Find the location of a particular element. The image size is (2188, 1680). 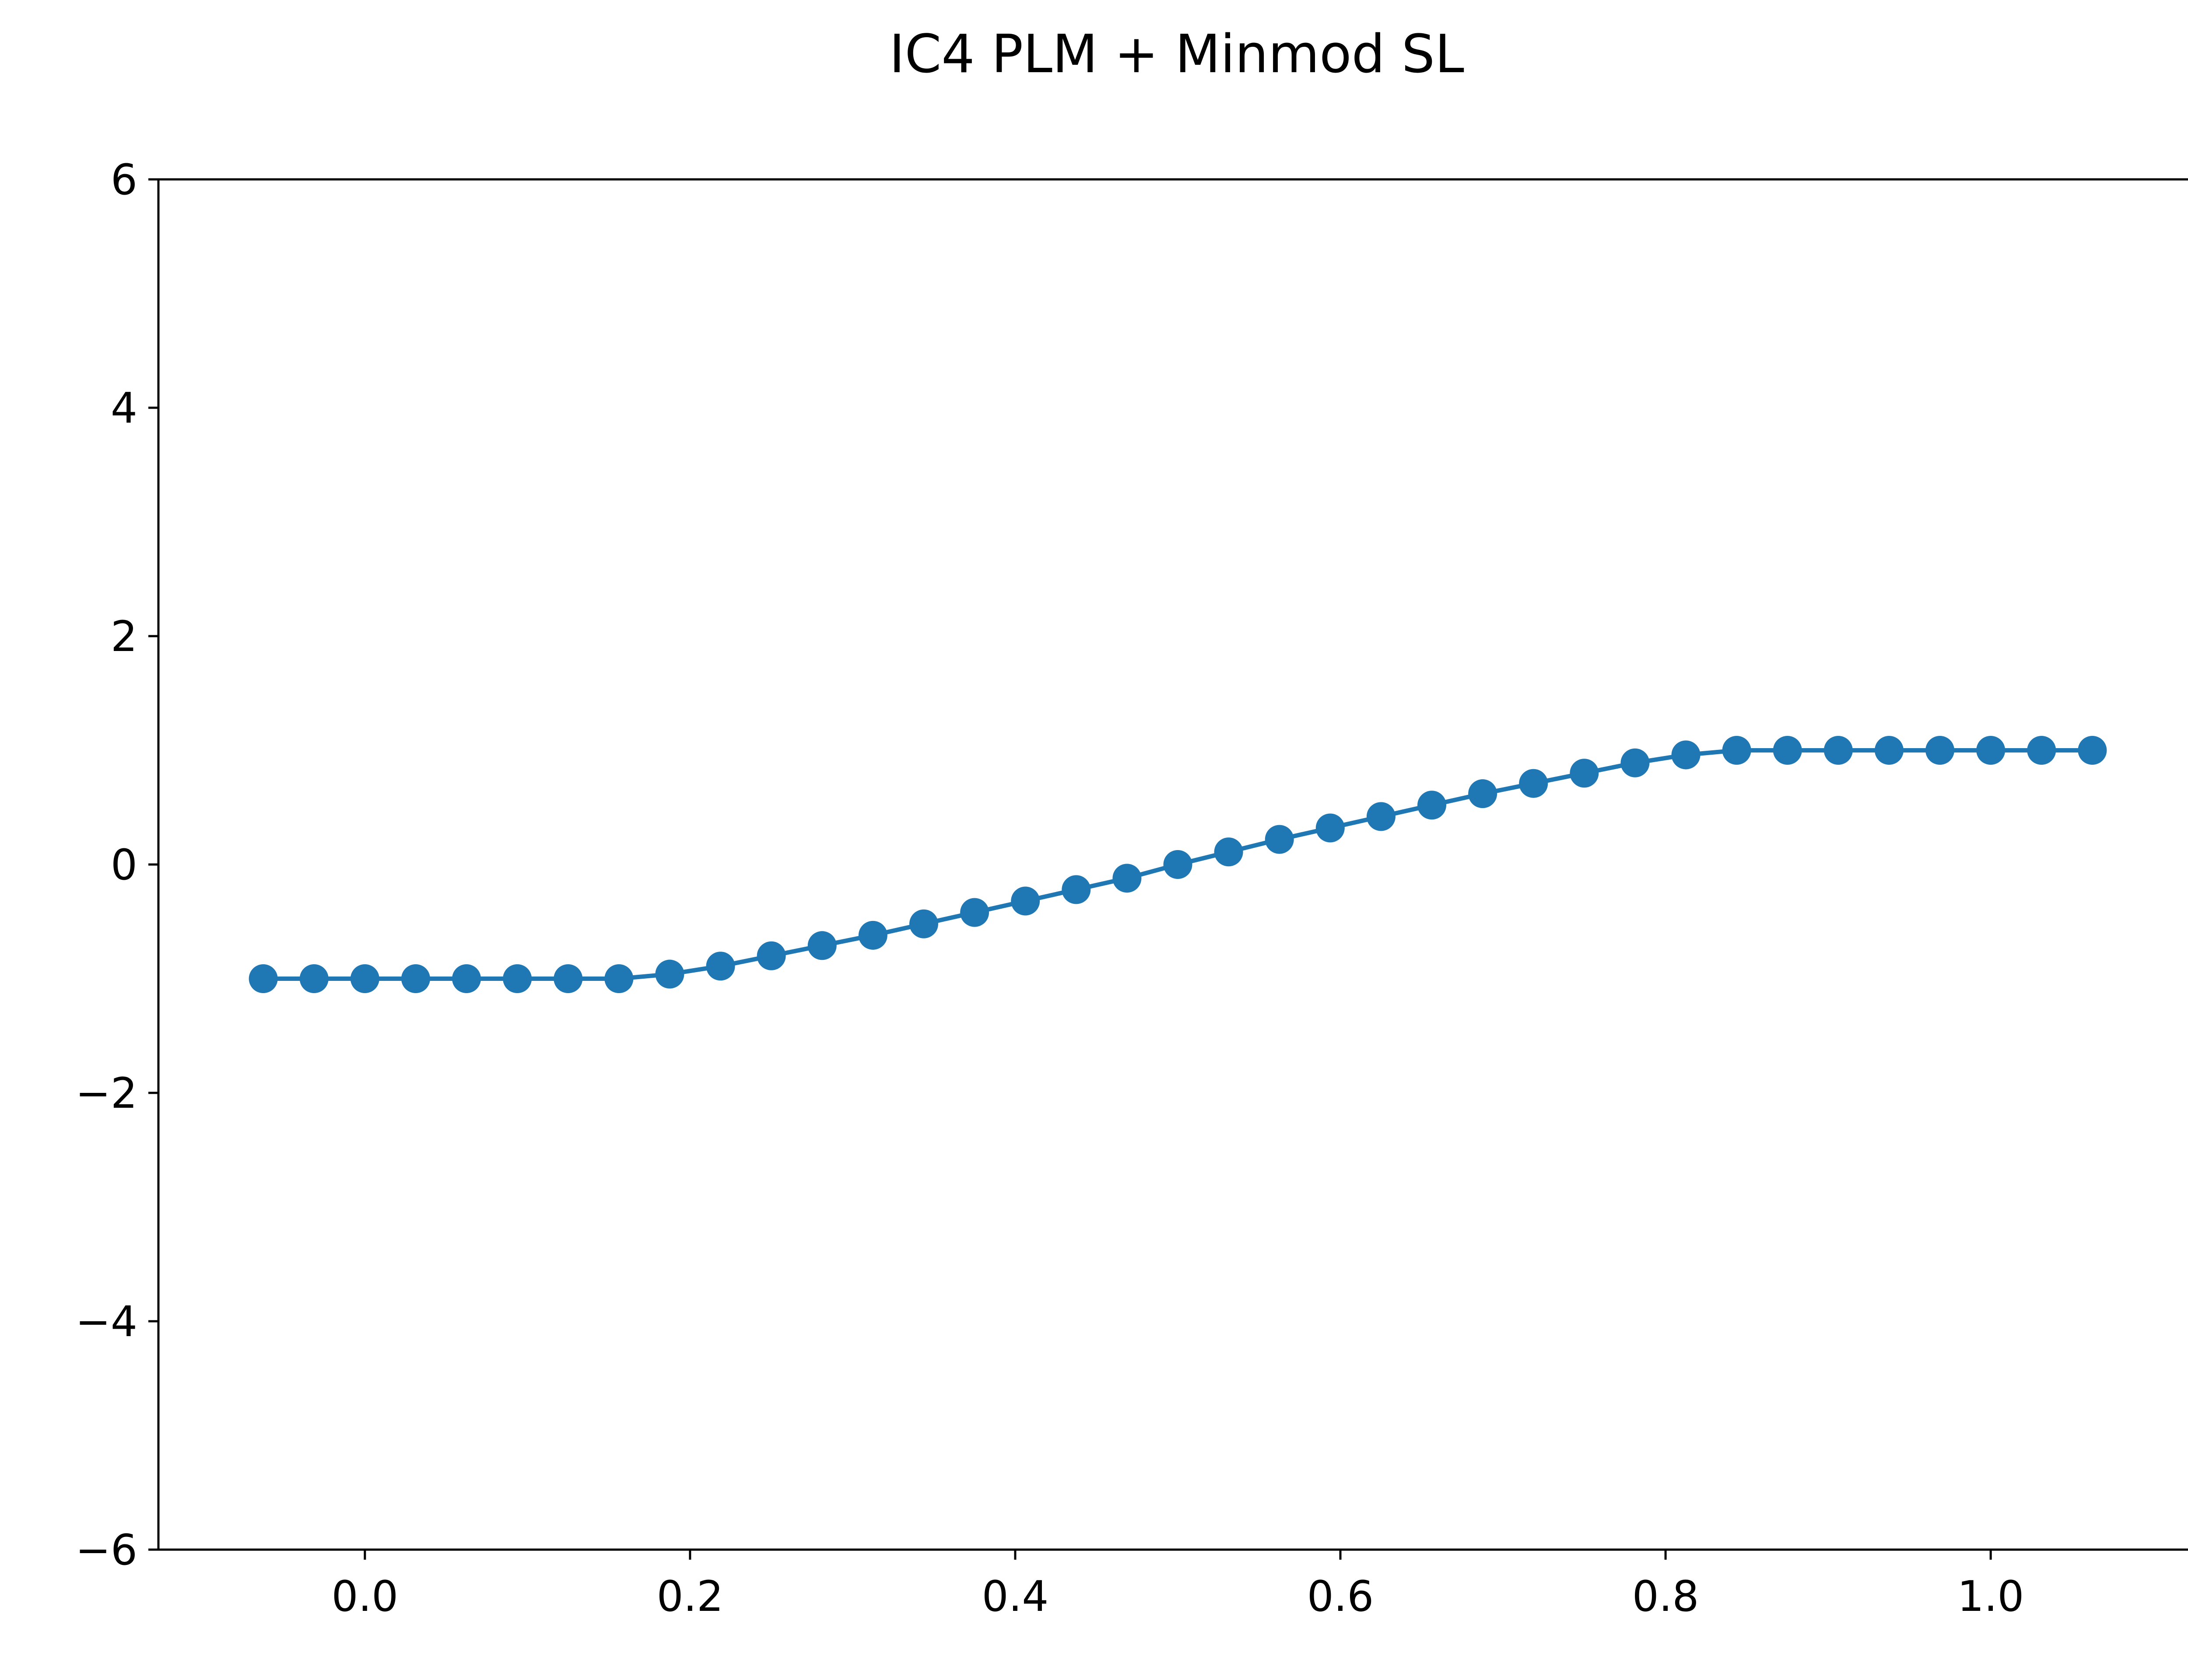

x-tick-label: 0.6 is located at coordinates (1341, 1596).